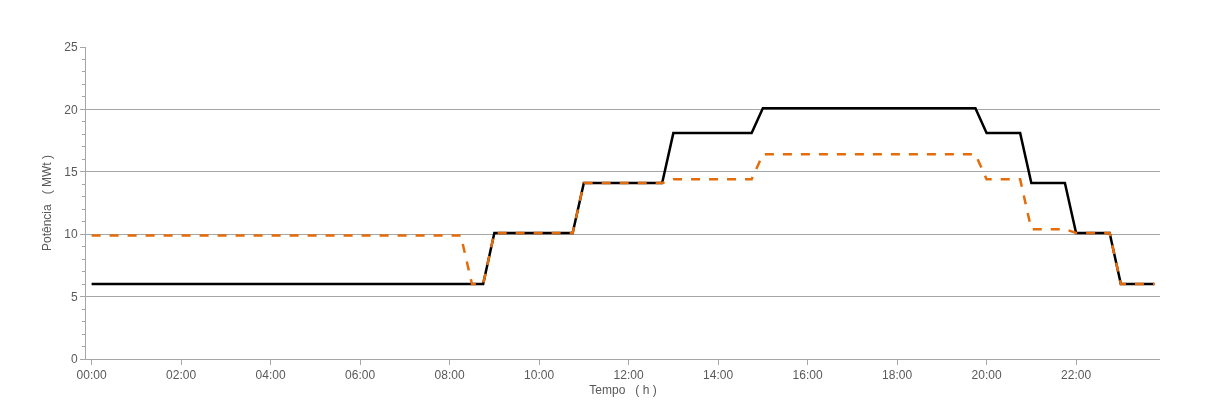  I want to click on y-tick-label: 15, so click(71, 172).